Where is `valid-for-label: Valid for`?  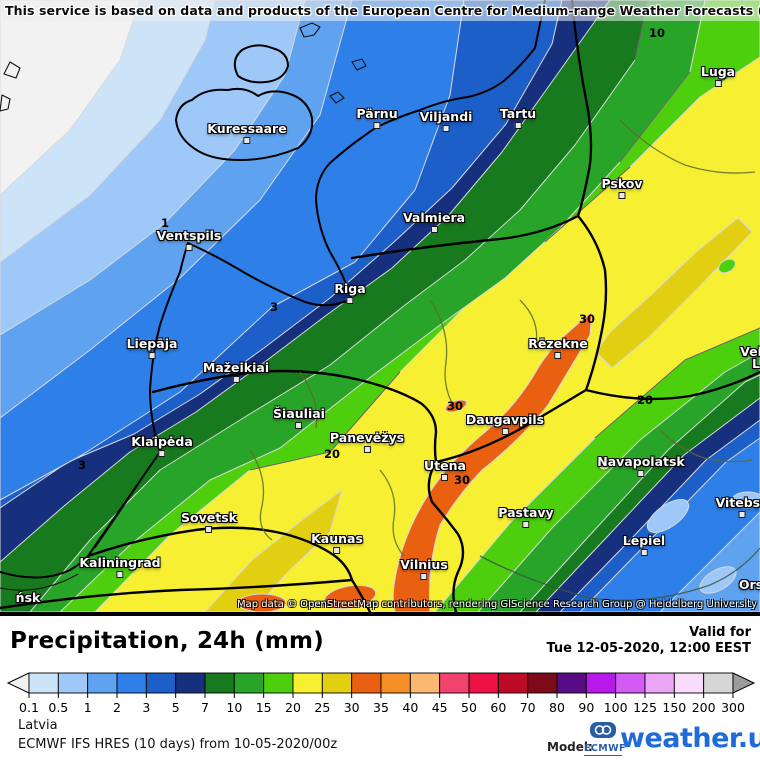 valid-for-label: Valid for is located at coordinates (720, 632).